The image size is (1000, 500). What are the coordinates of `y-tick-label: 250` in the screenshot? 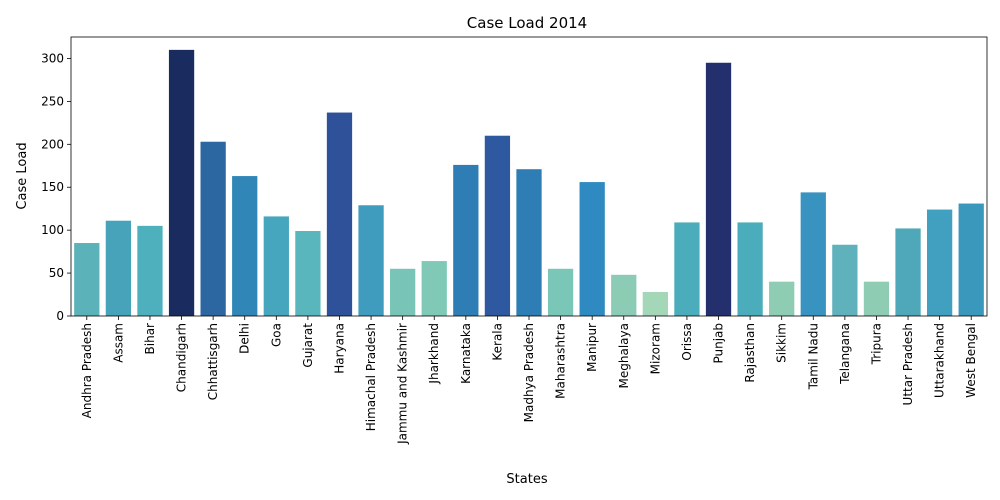 It's located at (52, 101).